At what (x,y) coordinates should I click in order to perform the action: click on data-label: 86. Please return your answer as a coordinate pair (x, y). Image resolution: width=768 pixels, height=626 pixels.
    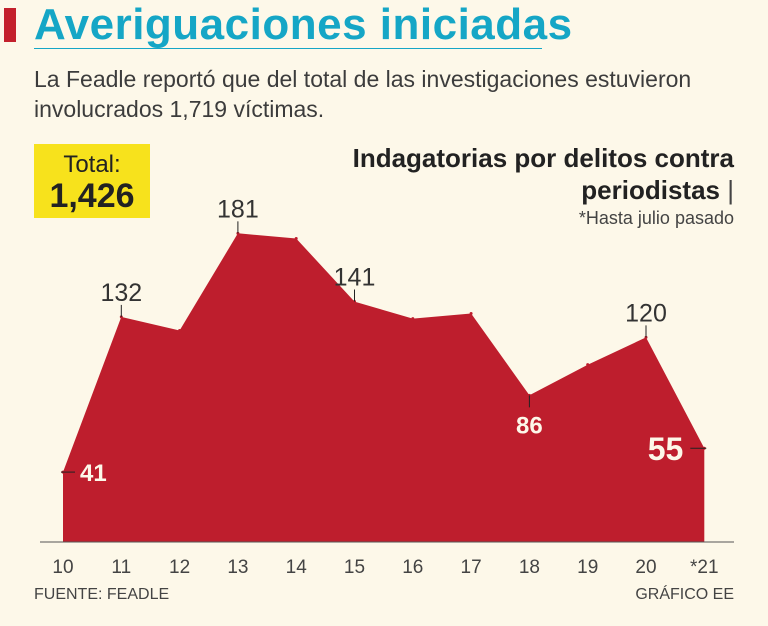
    Looking at the image, I should click on (529, 425).